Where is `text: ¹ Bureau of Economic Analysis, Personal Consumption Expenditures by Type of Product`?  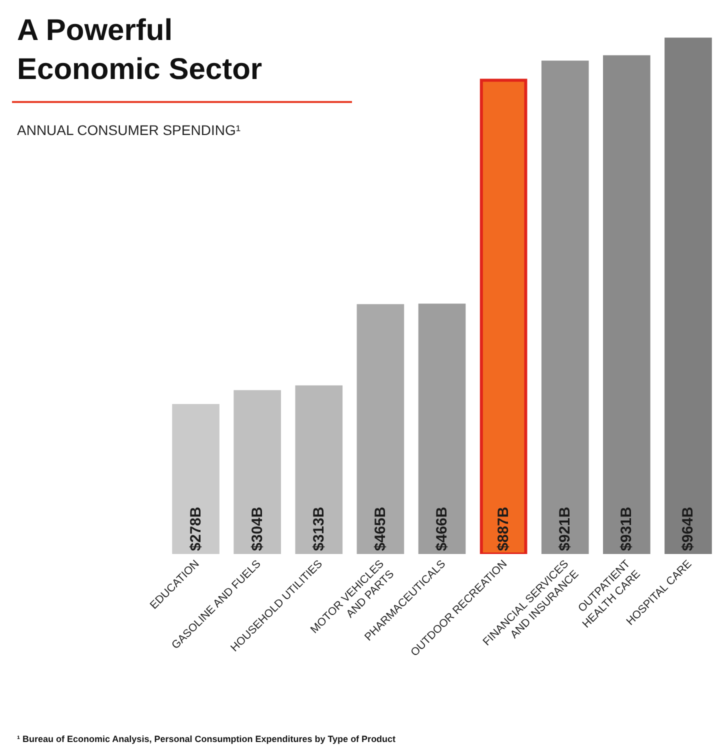
text: ¹ Bureau of Economic Analysis, Personal Consumption Expenditures by Type of Product is located at coordinates (206, 739).